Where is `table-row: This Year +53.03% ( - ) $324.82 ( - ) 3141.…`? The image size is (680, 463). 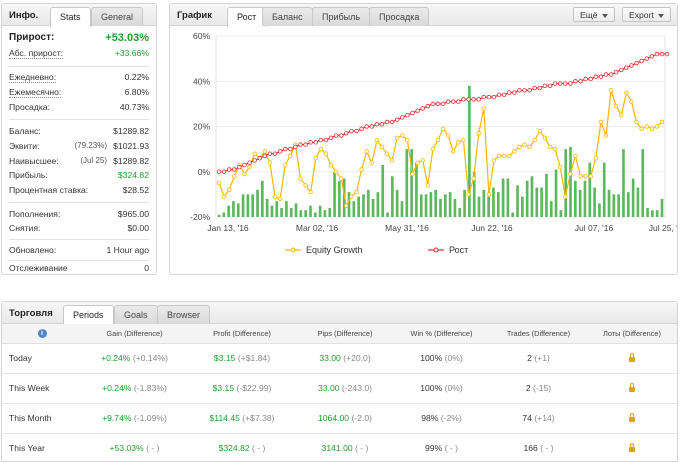
table-row: This Year +53.03% ( - ) $324.82 ( - ) 3141.… is located at coordinates (339, 448).